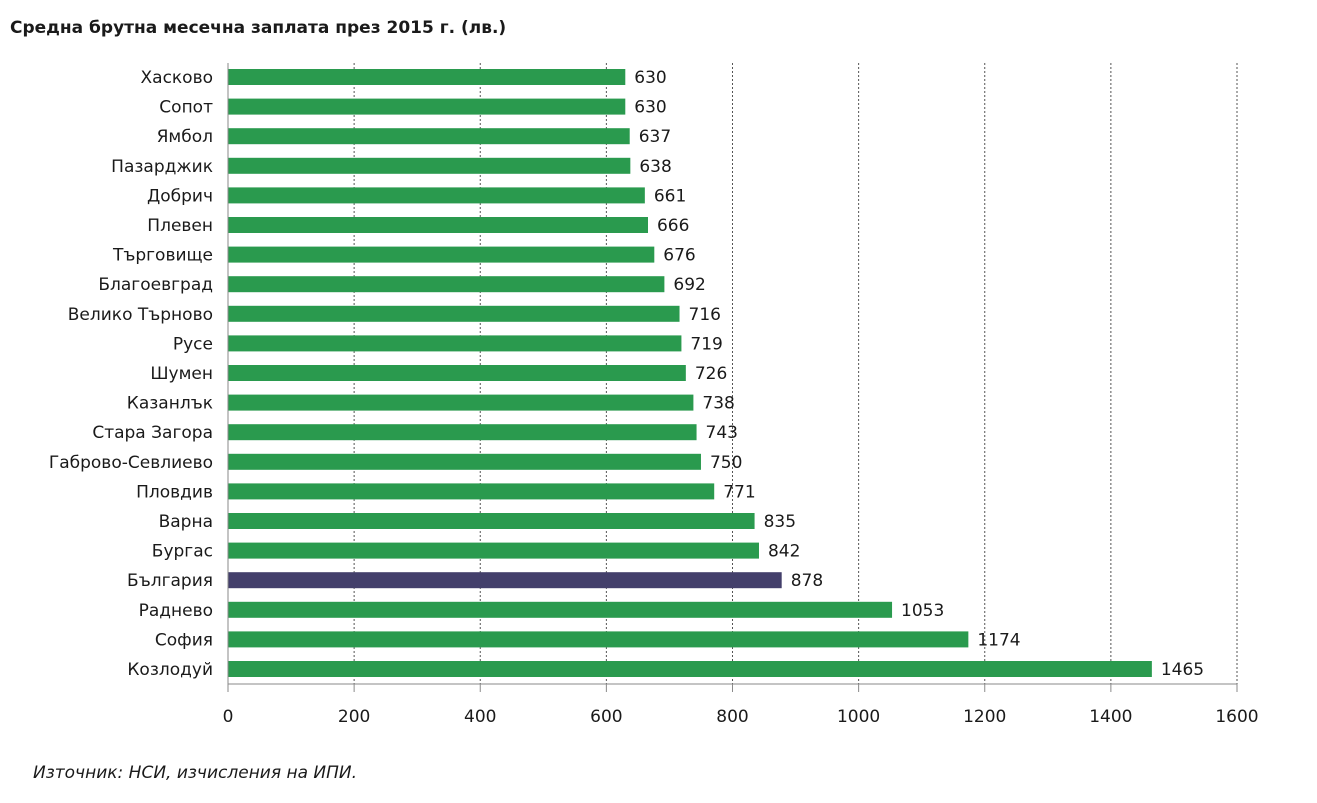 This screenshot has height=803, width=1317. I want to click on value-label: 743, so click(722, 433).